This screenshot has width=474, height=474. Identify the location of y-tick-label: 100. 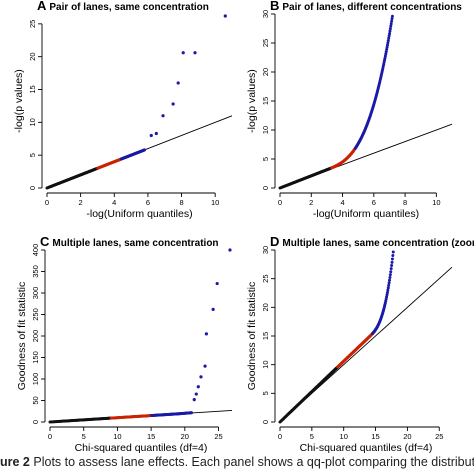
(35, 379).